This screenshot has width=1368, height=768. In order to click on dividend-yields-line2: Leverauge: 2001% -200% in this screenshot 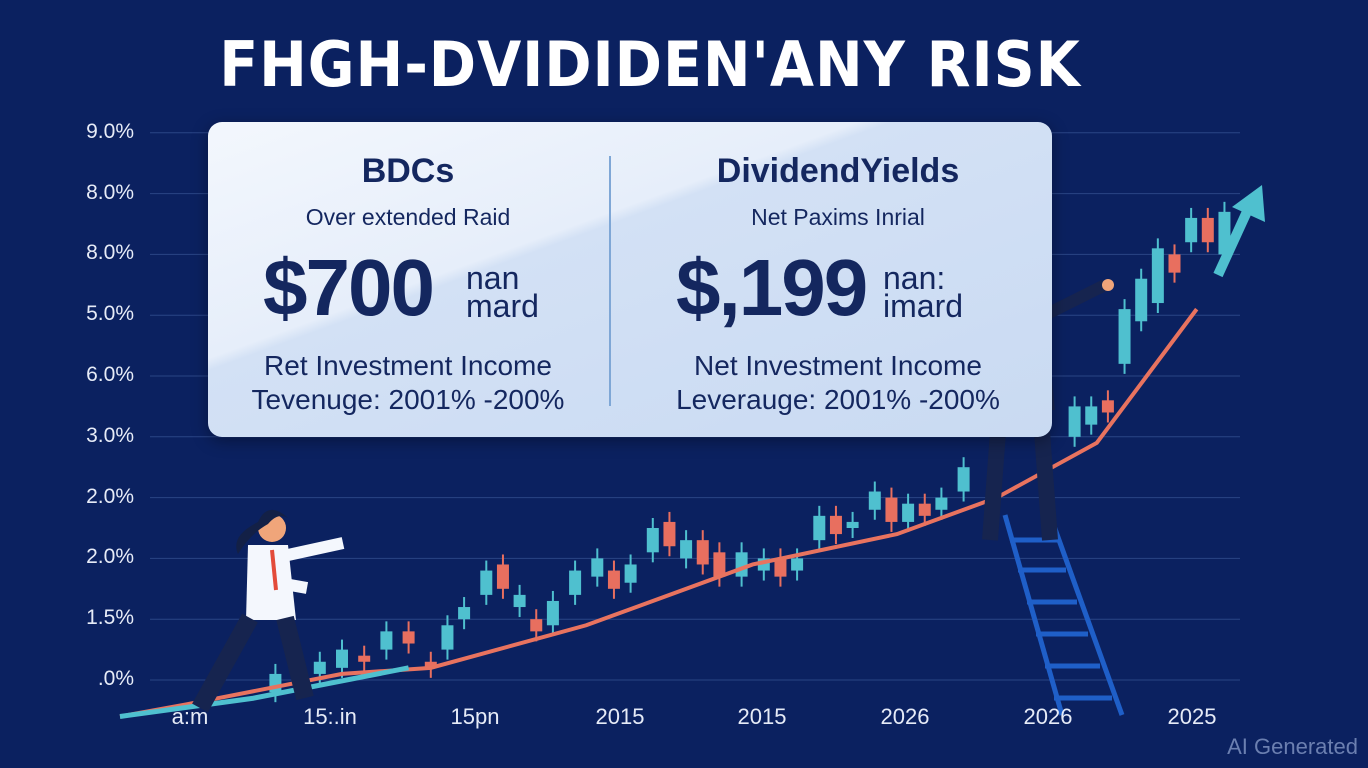, I will do `click(838, 399)`.